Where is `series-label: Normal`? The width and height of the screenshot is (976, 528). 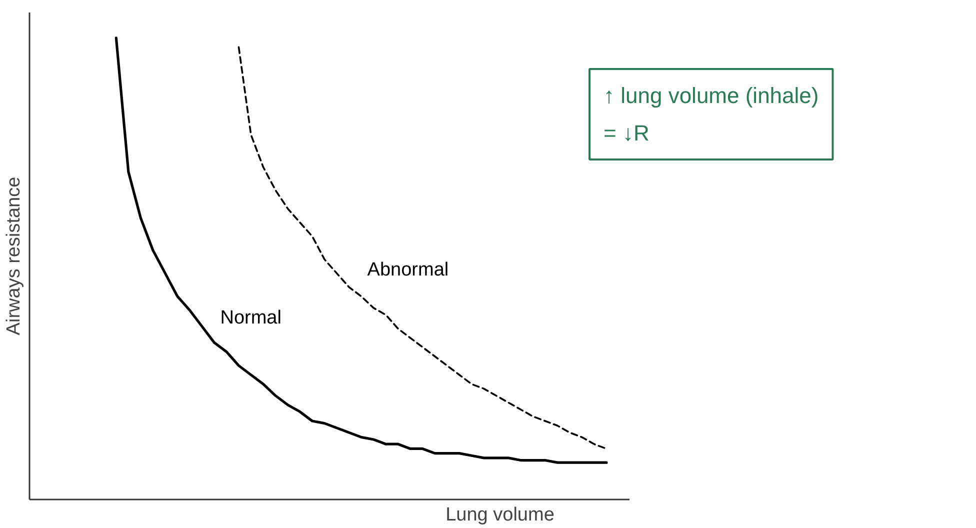 series-label: Normal is located at coordinates (251, 318).